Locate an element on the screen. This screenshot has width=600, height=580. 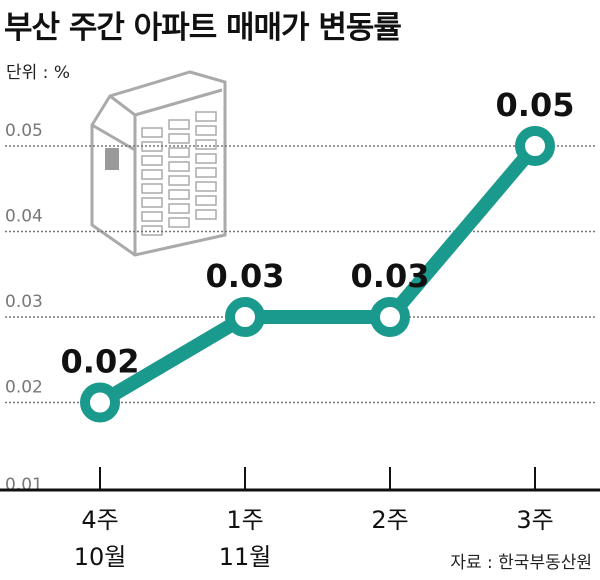
x-tick-sublabel: 10월 is located at coordinates (100, 557).